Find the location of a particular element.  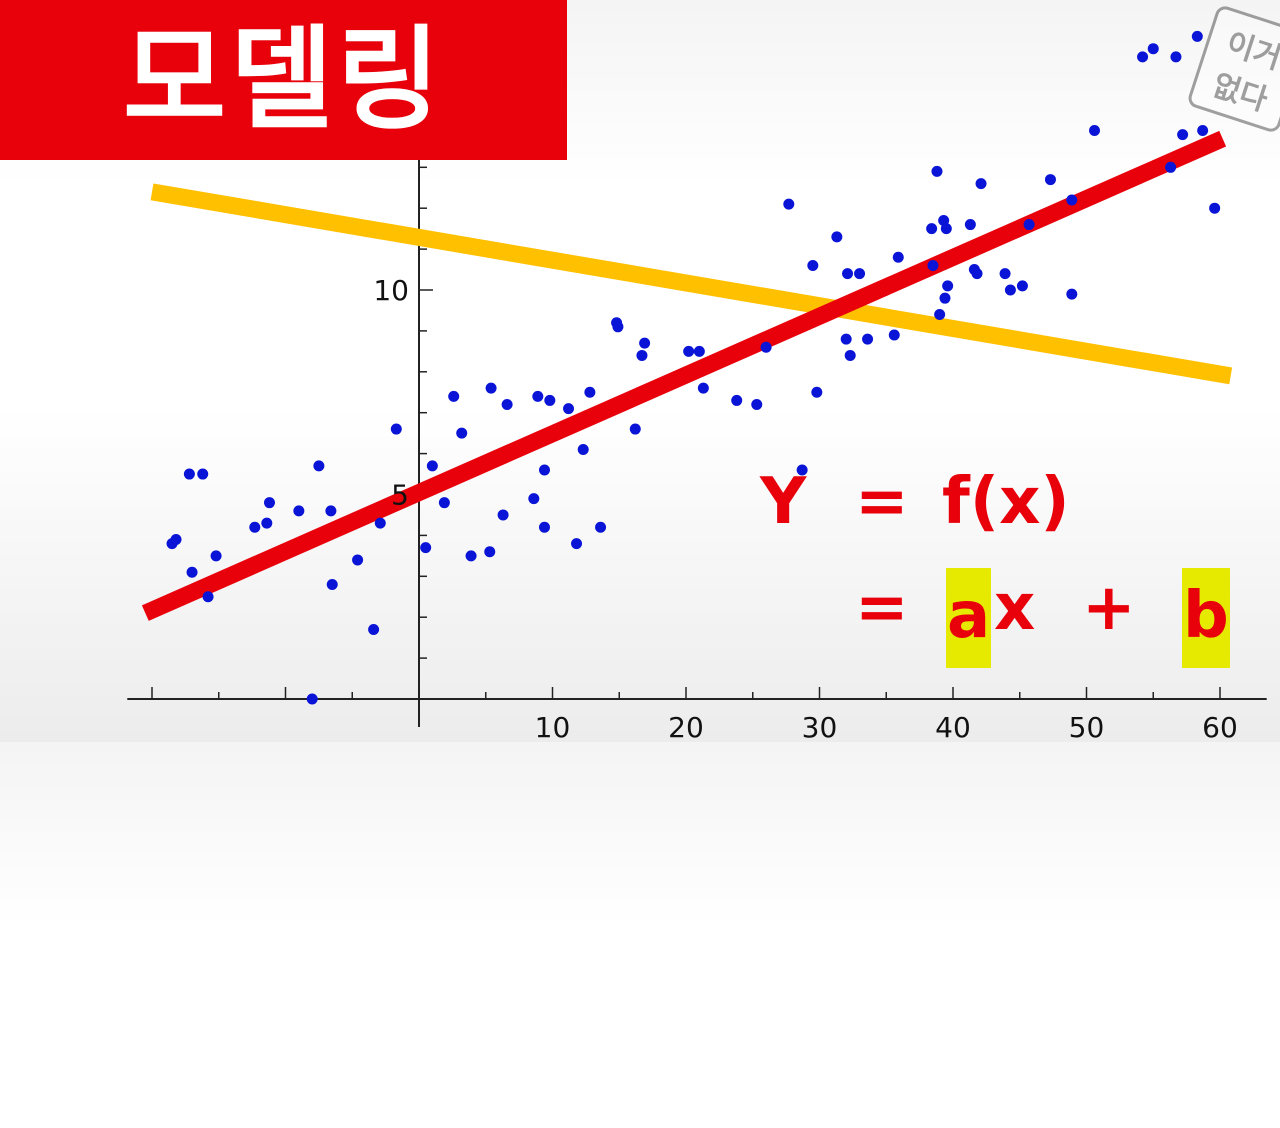

y-tick-label: 10 is located at coordinates (391, 290).